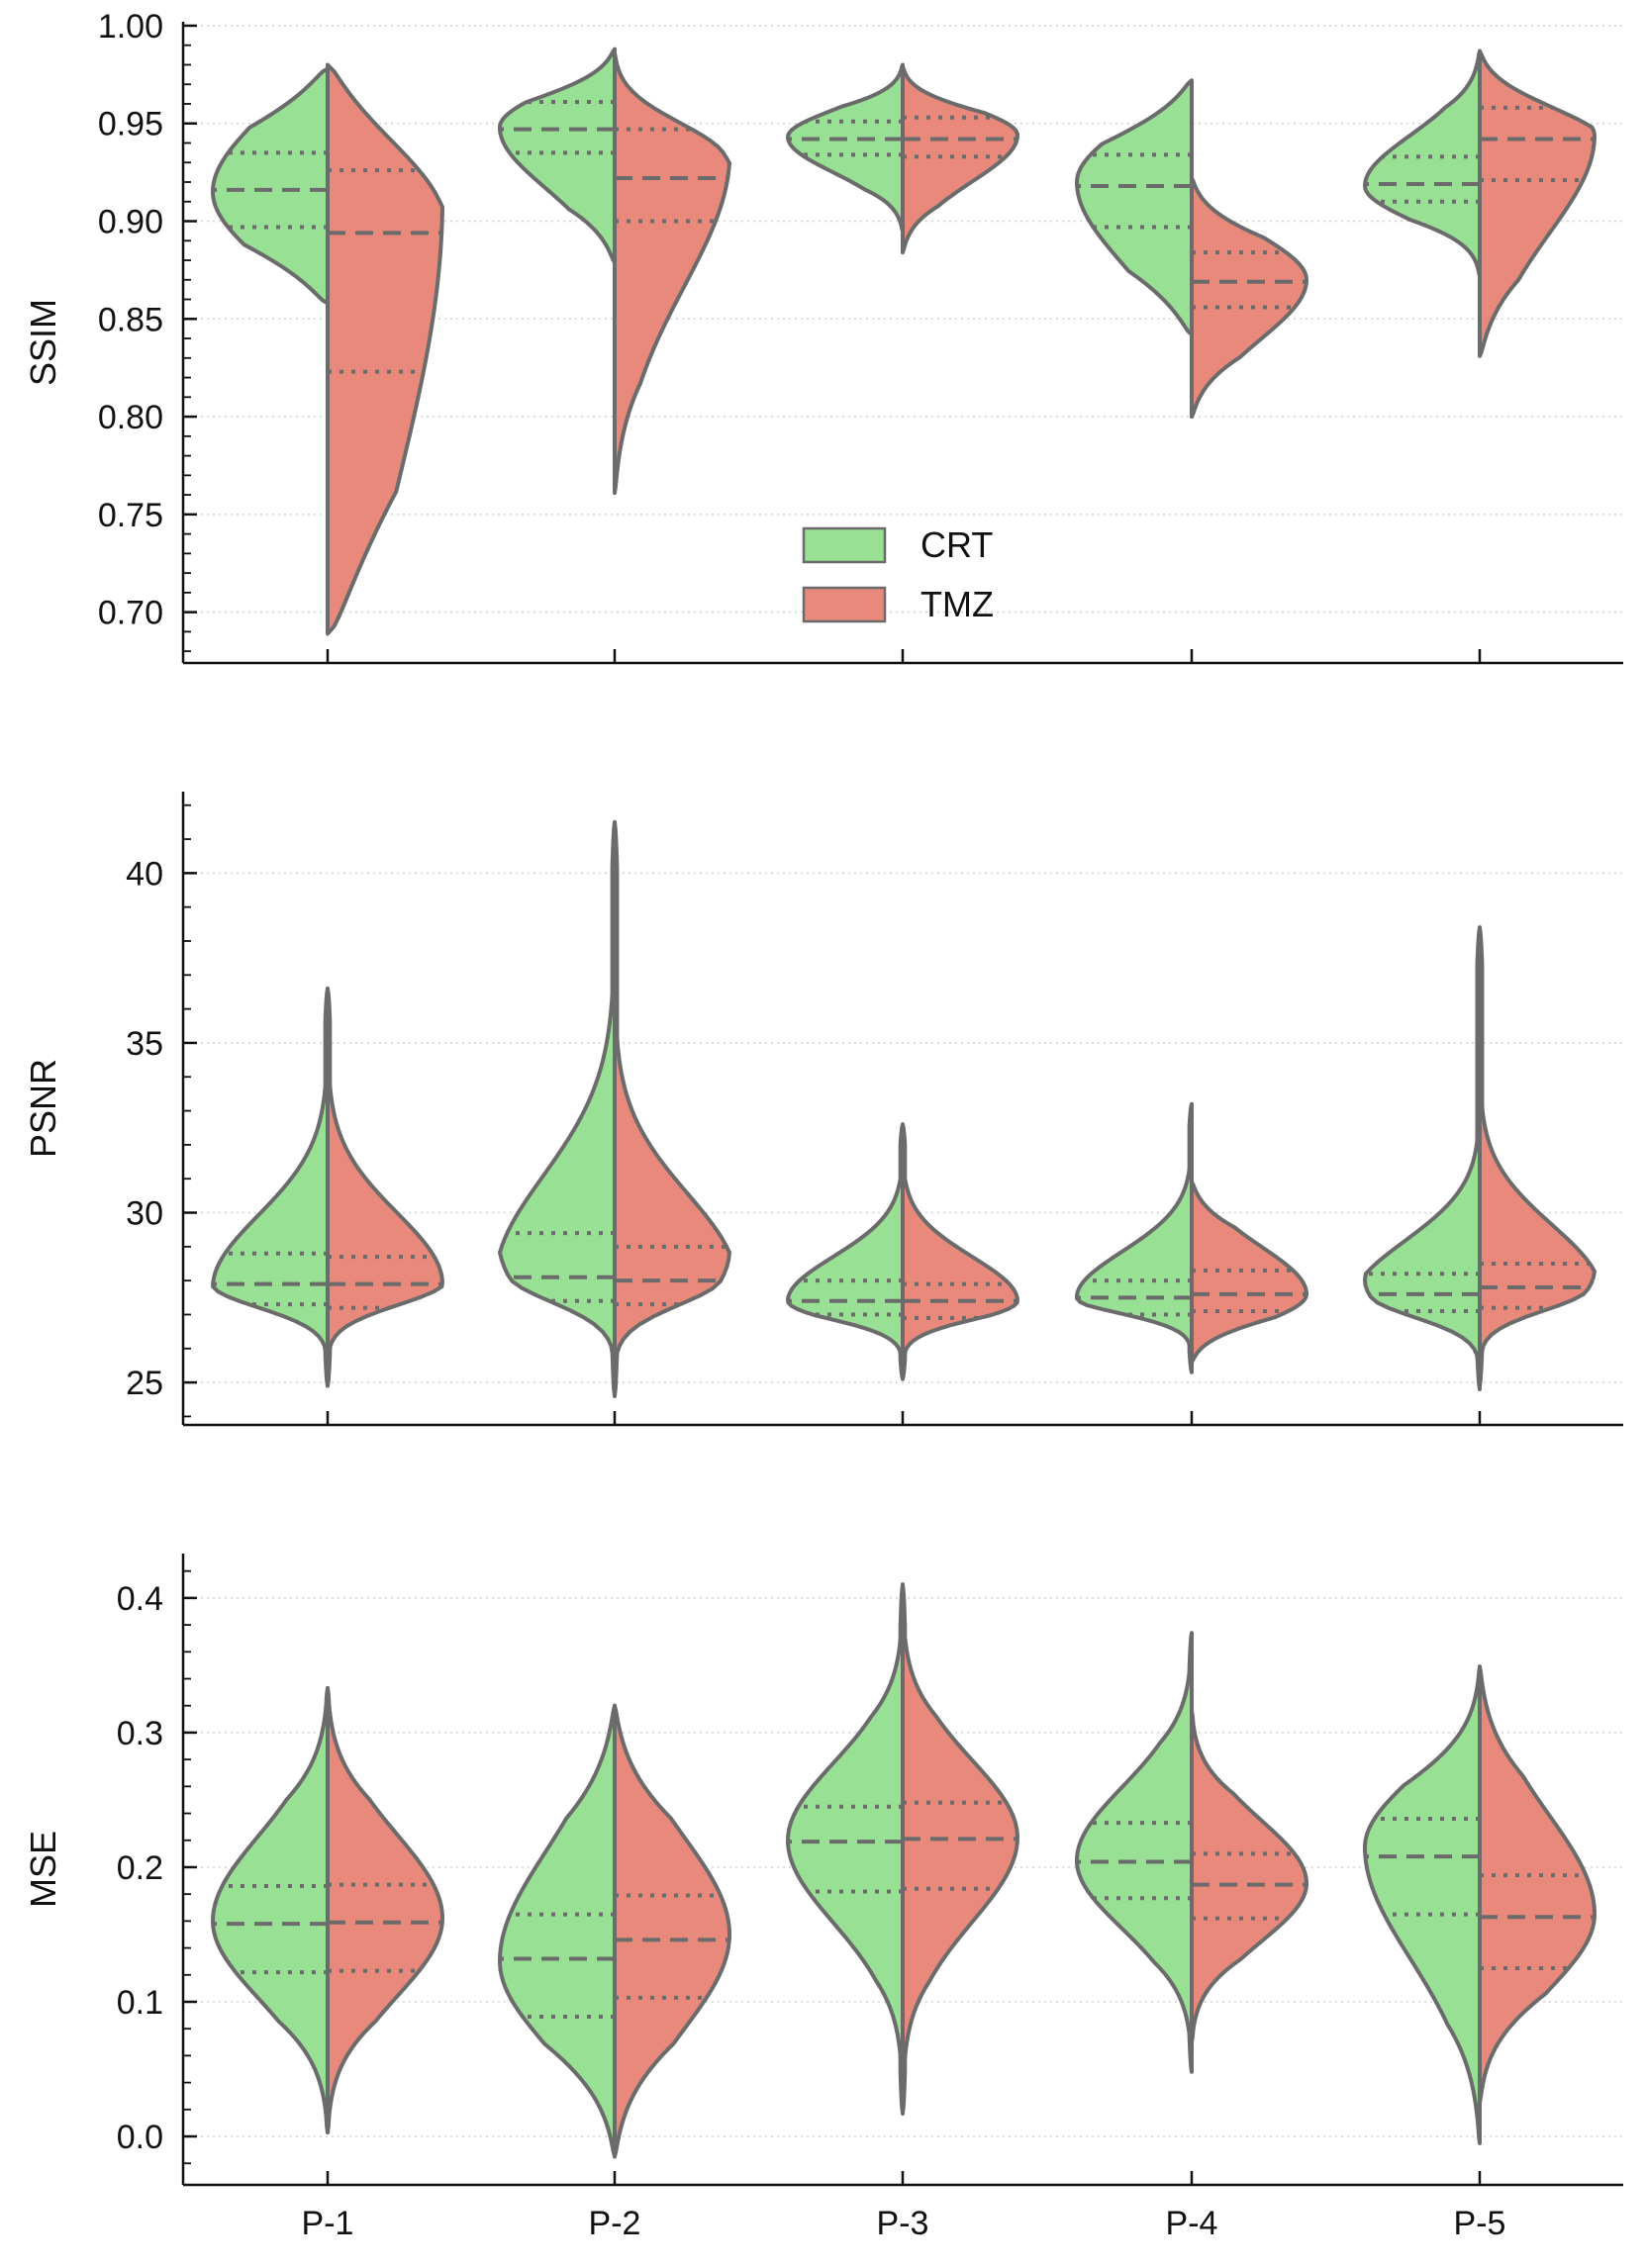 The image size is (1645, 2268). What do you see at coordinates (956, 544) in the screenshot?
I see `legend-label-crt: CRT` at bounding box center [956, 544].